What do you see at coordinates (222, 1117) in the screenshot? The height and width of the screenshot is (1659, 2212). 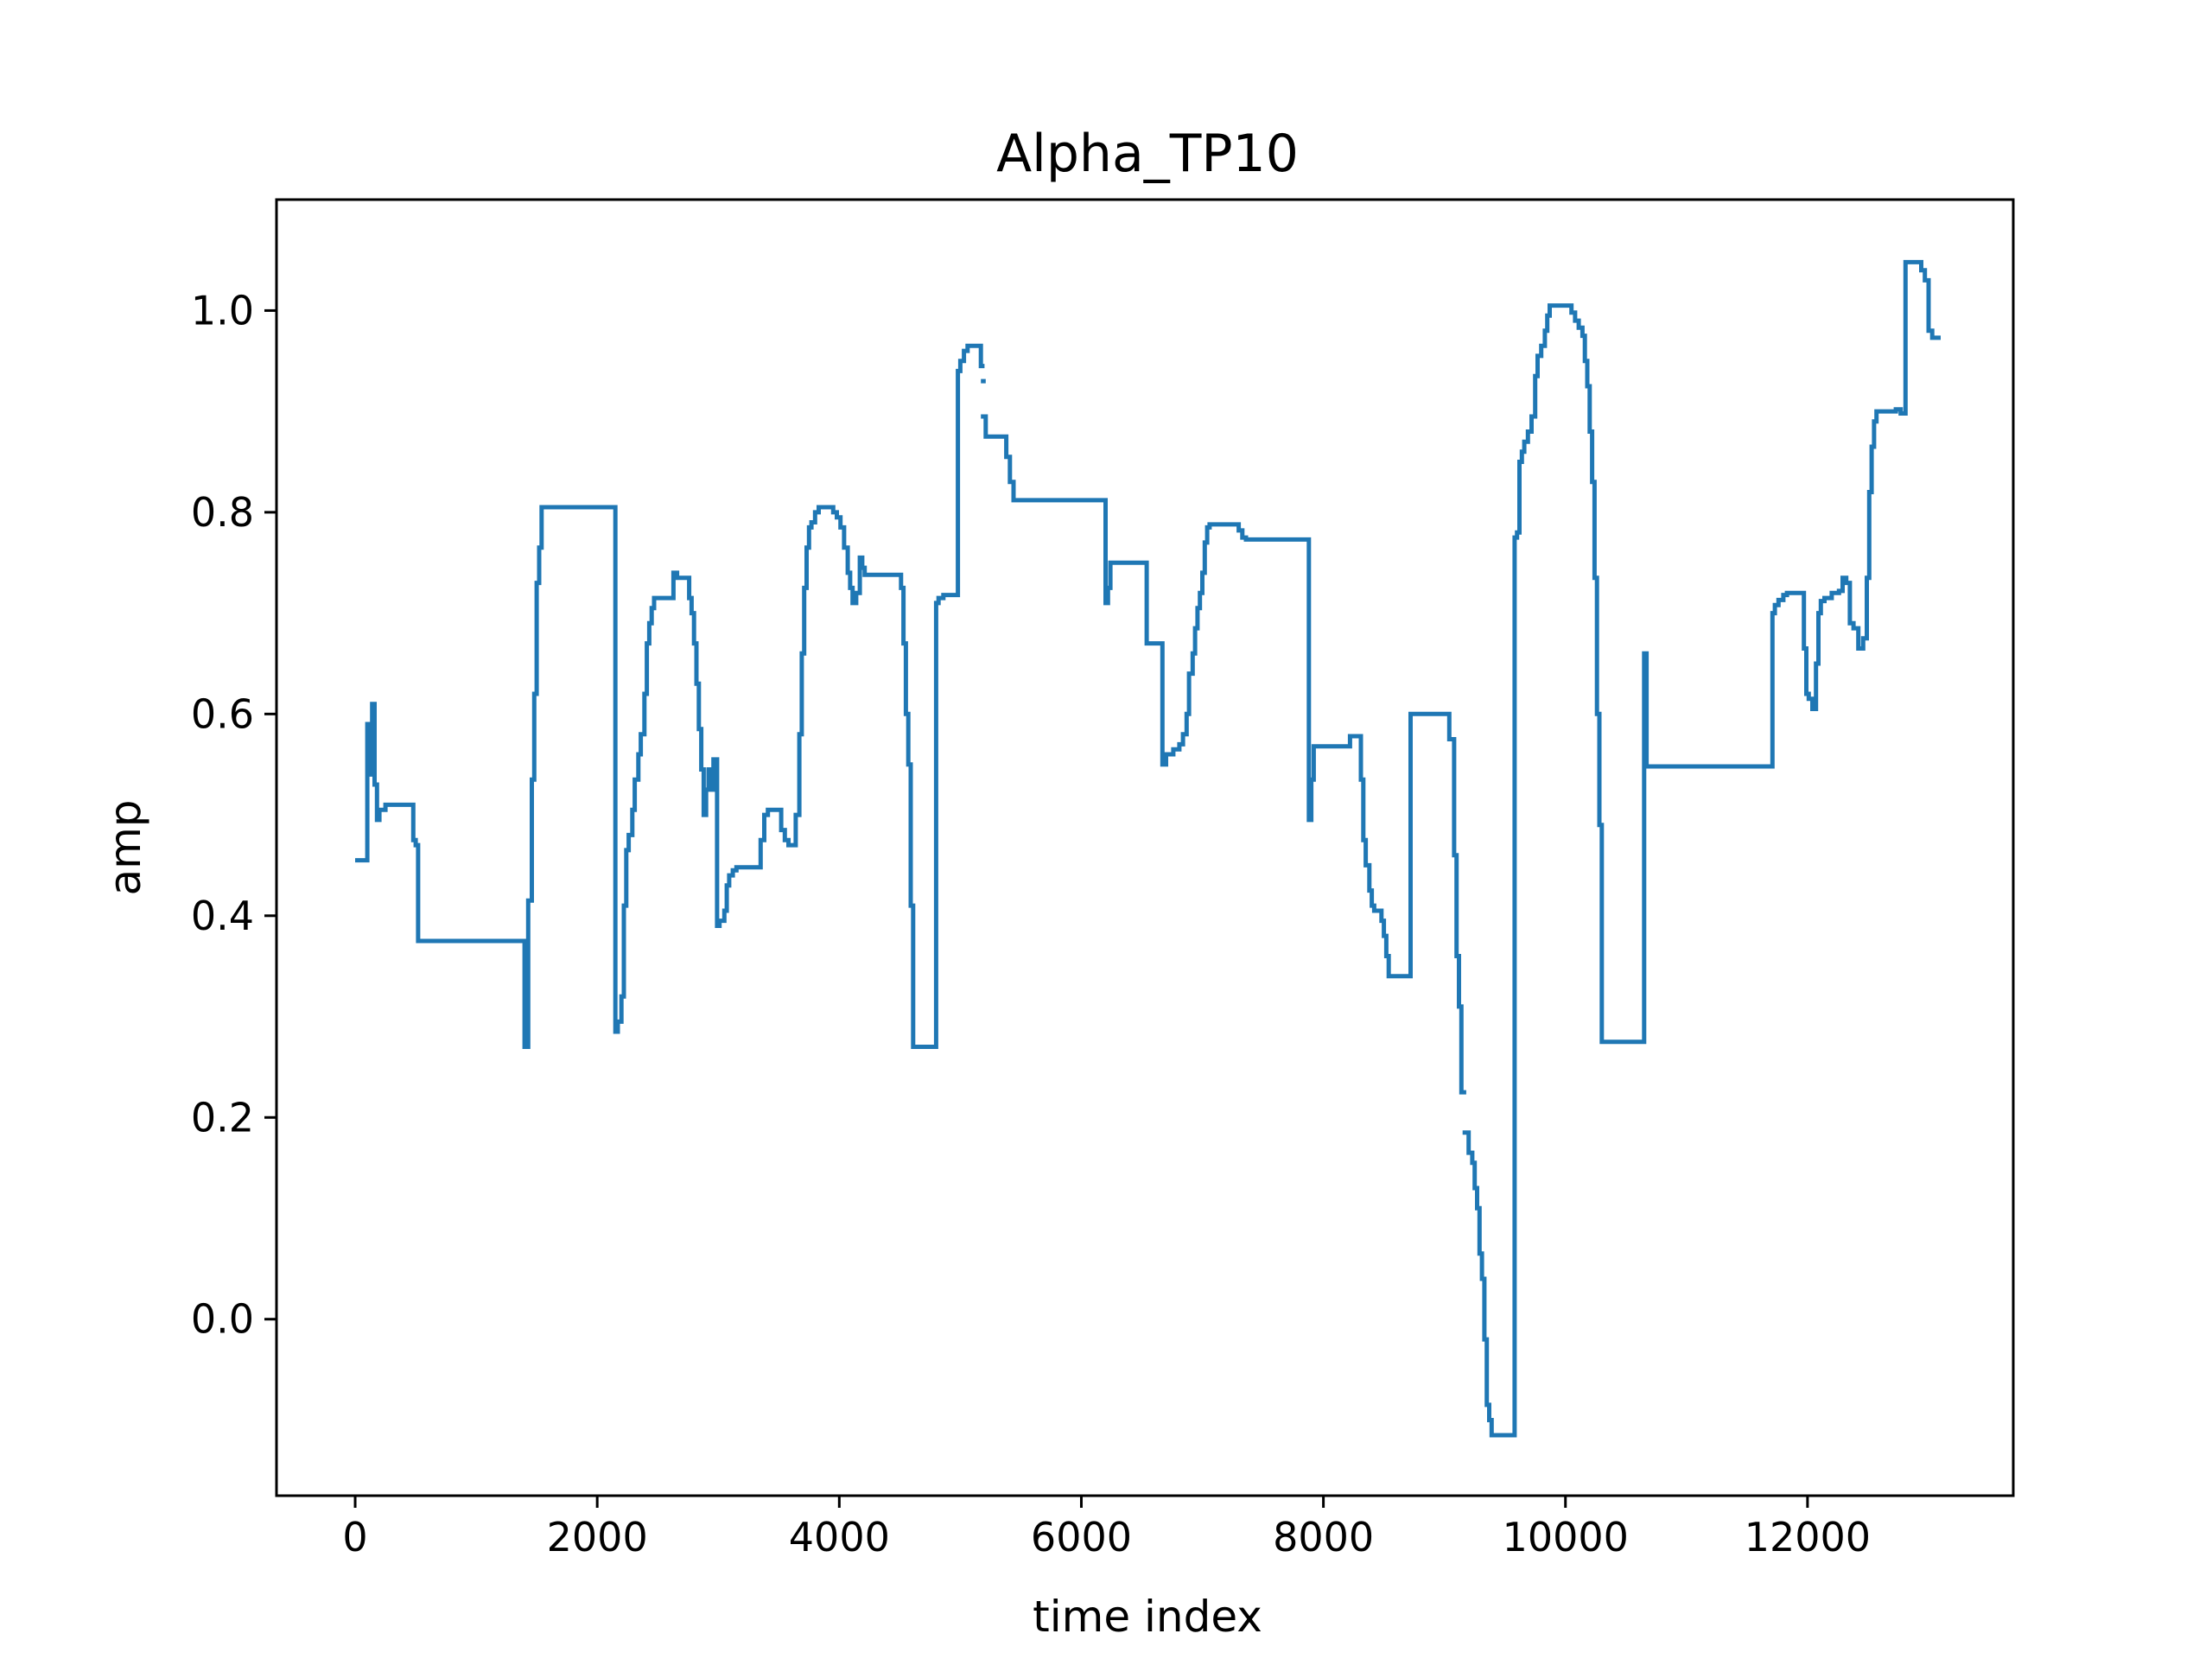 I see `y-tick-label: 0.2` at bounding box center [222, 1117].